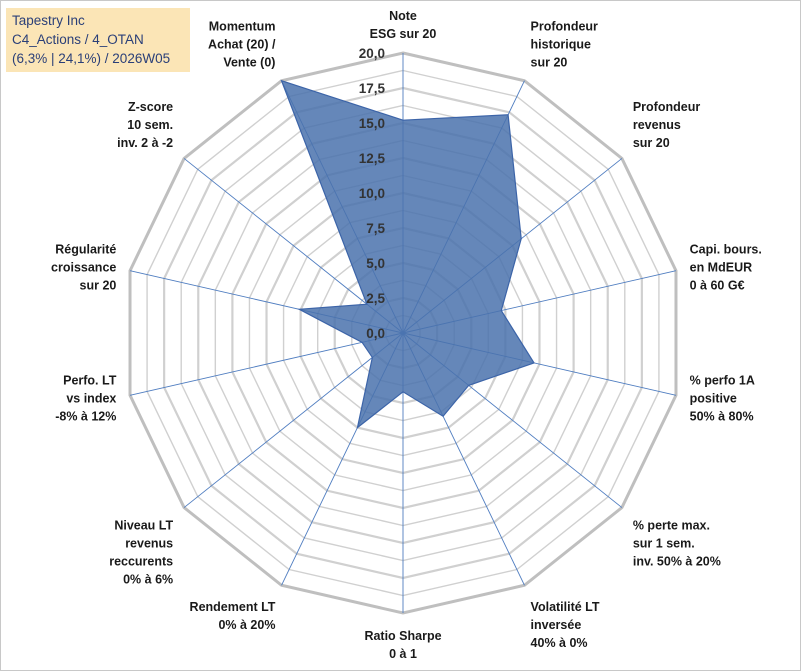 The height and width of the screenshot is (671, 801). What do you see at coordinates (78, 39) in the screenshot?
I see `portfolio-label: C4_Actions / 4_OTAN` at bounding box center [78, 39].